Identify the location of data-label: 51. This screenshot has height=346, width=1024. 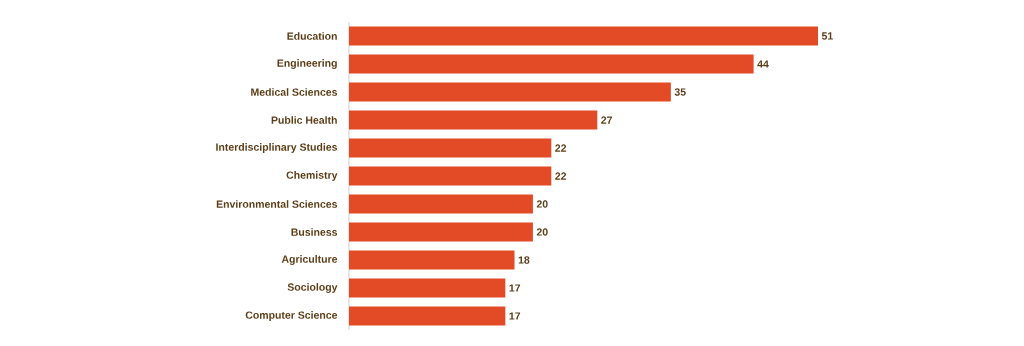
(827, 36).